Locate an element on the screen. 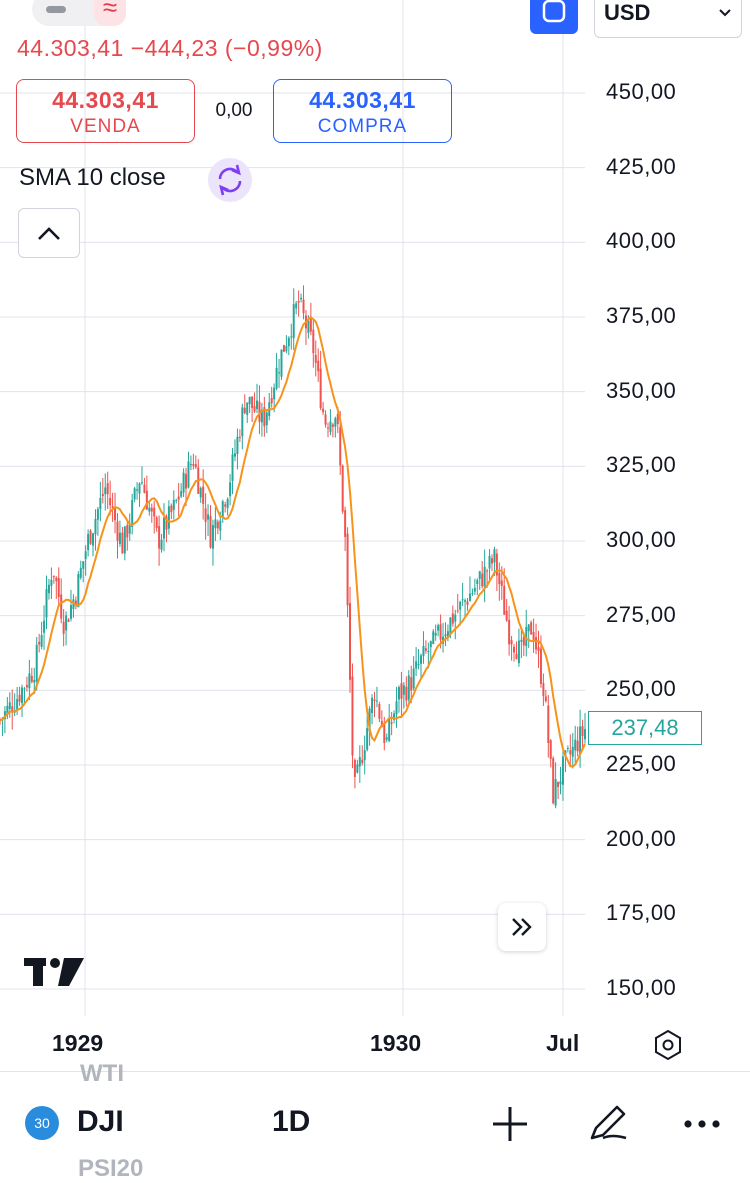 This screenshot has width=750, height=1183. currency-select is located at coordinates (668, 19).